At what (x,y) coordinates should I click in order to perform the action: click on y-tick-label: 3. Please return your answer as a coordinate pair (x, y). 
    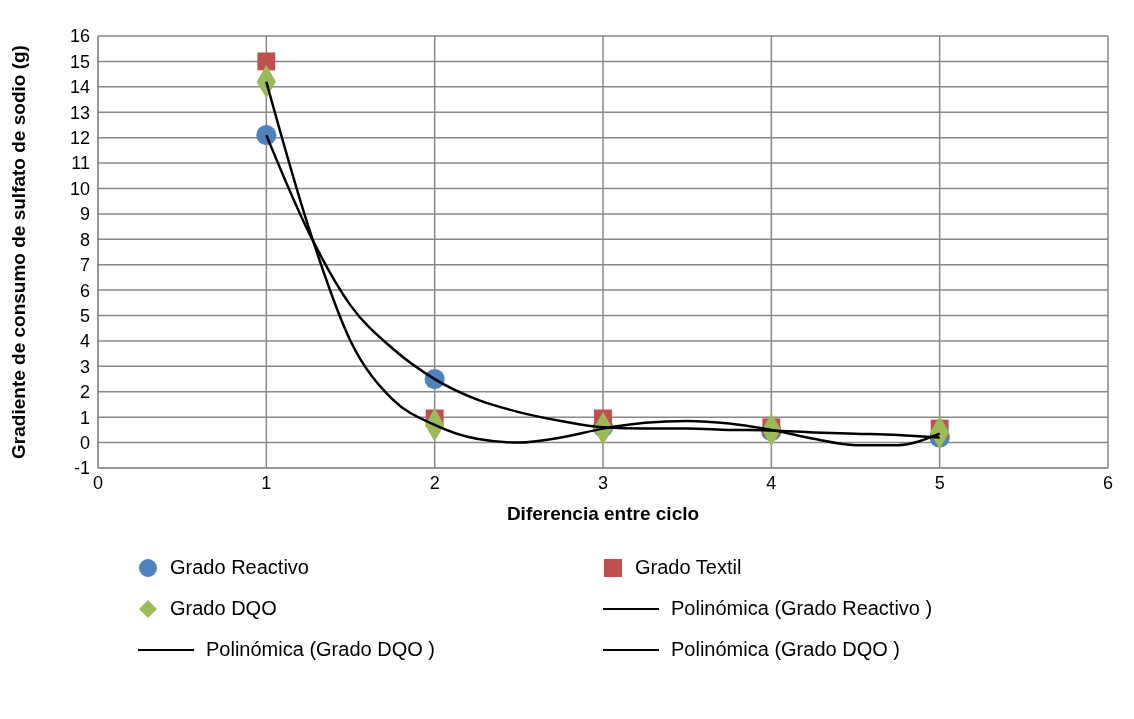
    Looking at the image, I should click on (84, 366).